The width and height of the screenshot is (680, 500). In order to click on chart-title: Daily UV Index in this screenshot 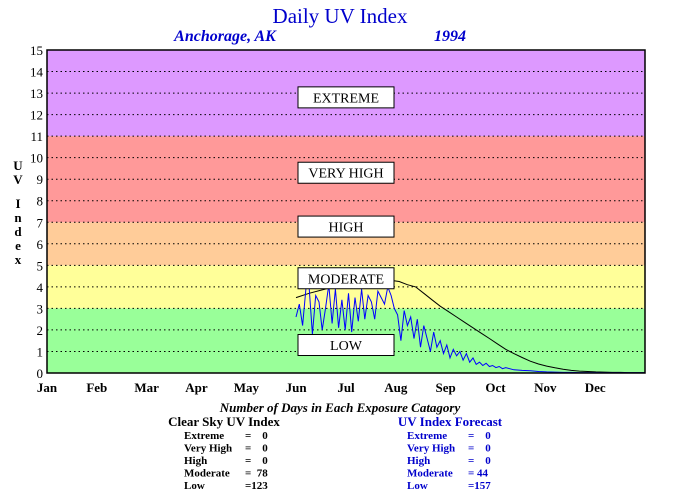, I will do `click(340, 16)`.